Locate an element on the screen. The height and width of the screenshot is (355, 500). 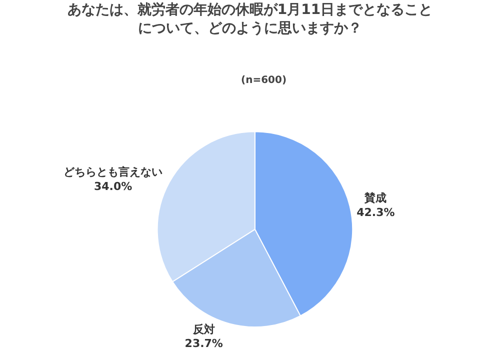
data-label: 34.0% is located at coordinates (113, 186).